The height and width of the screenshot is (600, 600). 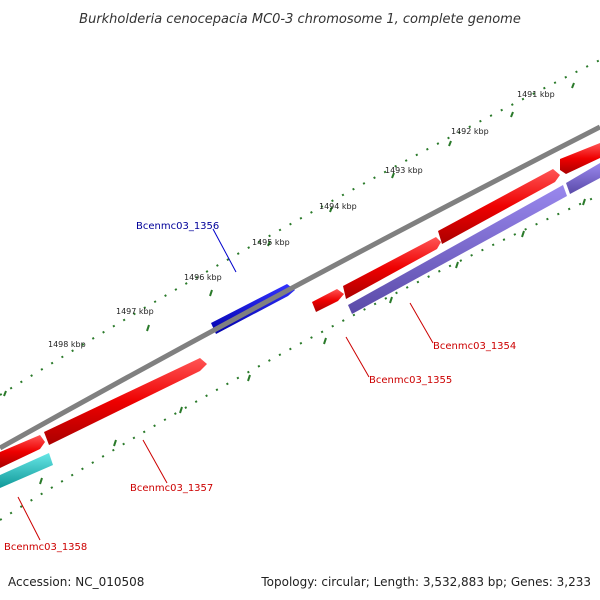 What do you see at coordinates (203, 277) in the screenshot?
I see `tick-label-1496: 1496 kbp` at bounding box center [203, 277].